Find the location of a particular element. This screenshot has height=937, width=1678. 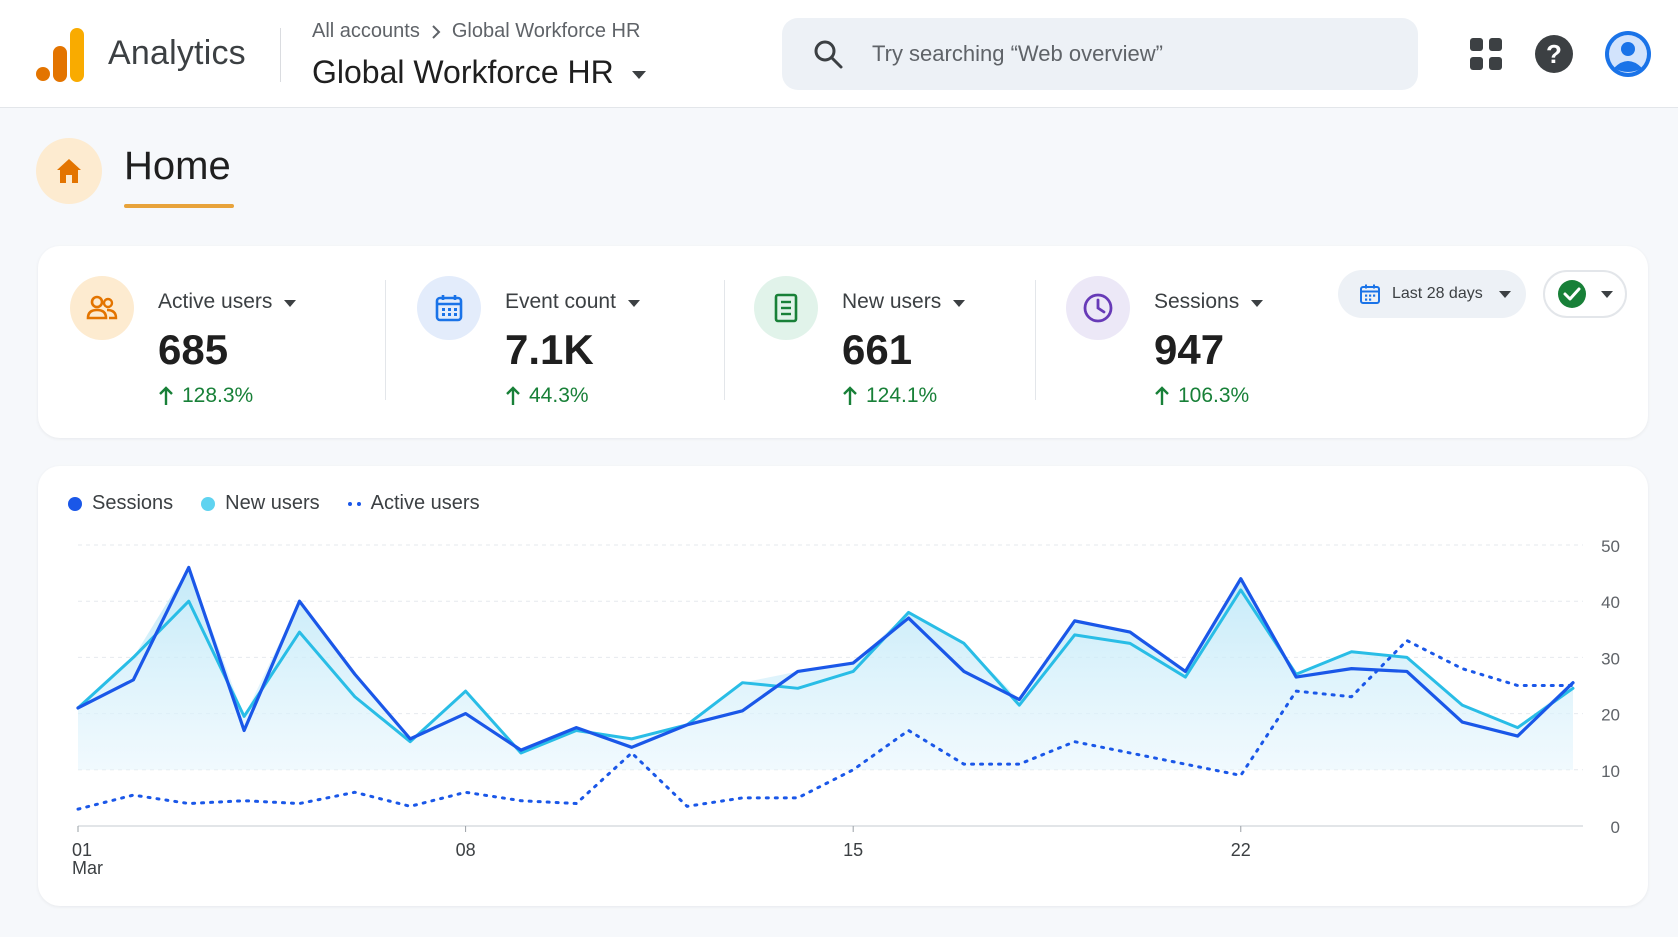

kpi-sessions: Sessions 947 106.3% is located at coordinates (1186, 342).